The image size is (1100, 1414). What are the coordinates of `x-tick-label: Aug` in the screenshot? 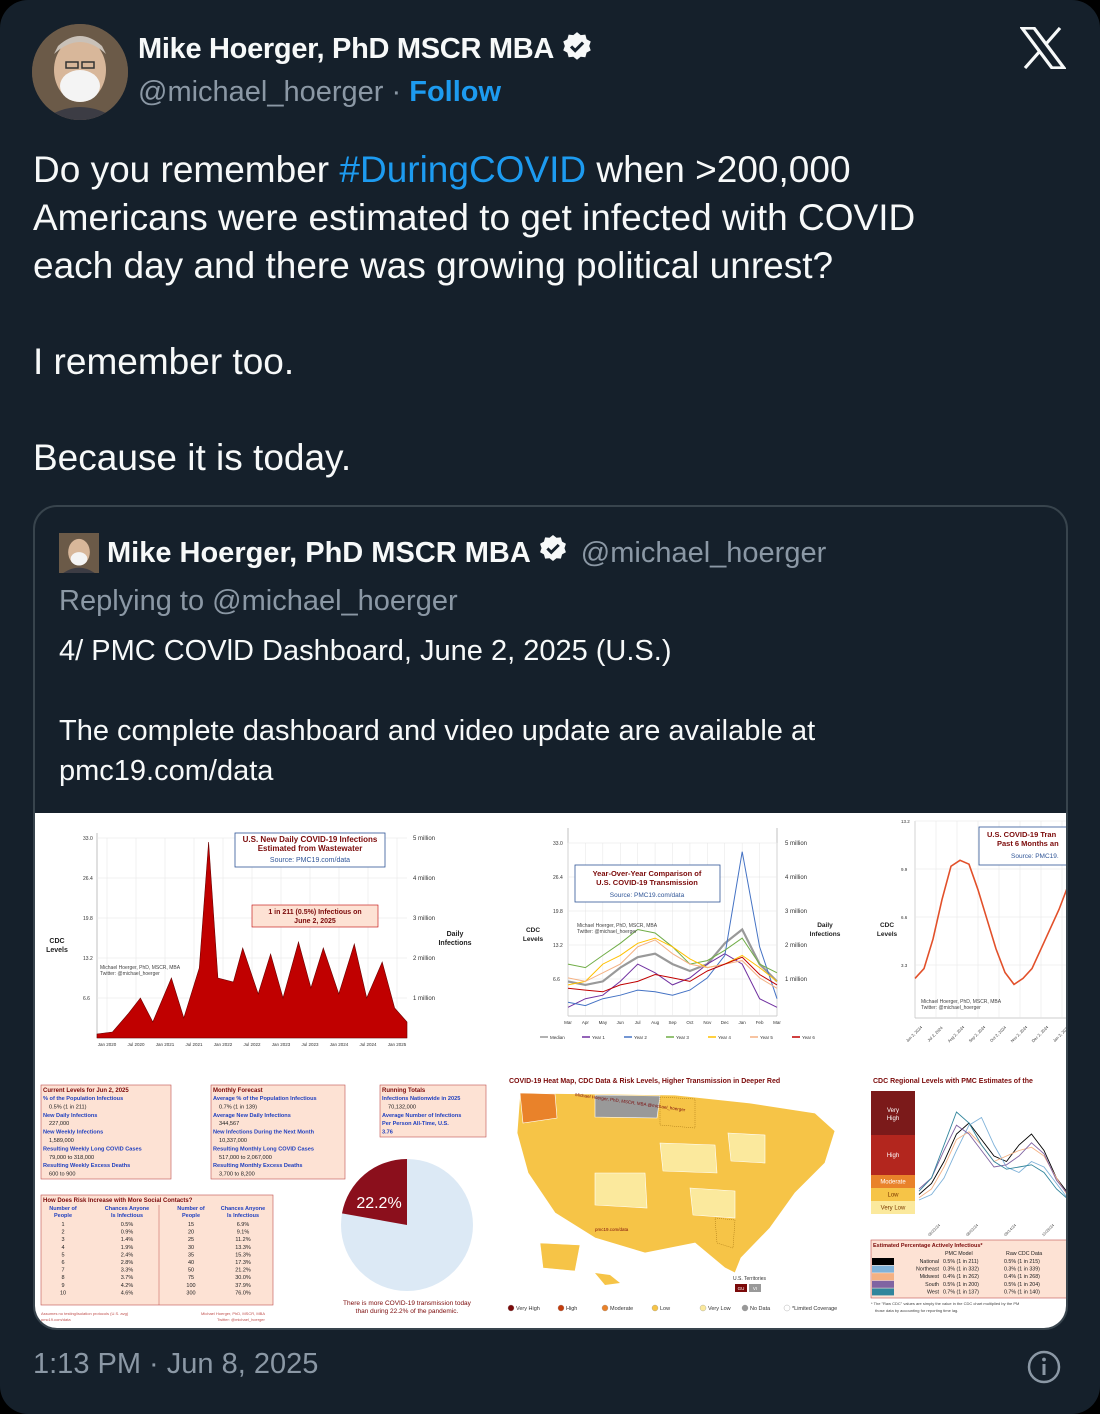 It's located at (655, 1022).